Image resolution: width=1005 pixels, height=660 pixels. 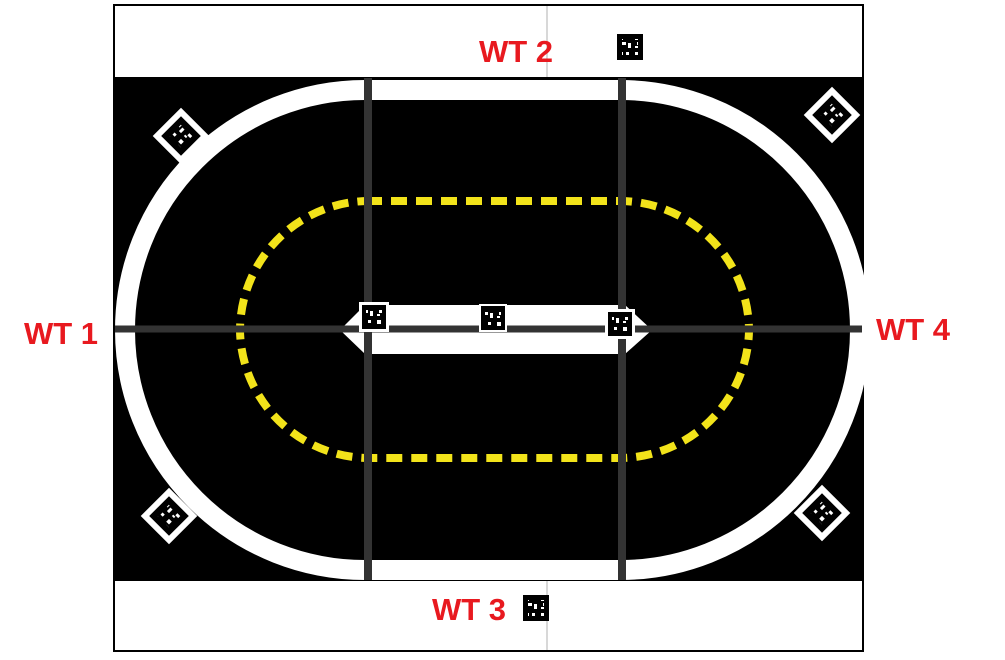 I want to click on marker-center-left, so click(x=374, y=317).